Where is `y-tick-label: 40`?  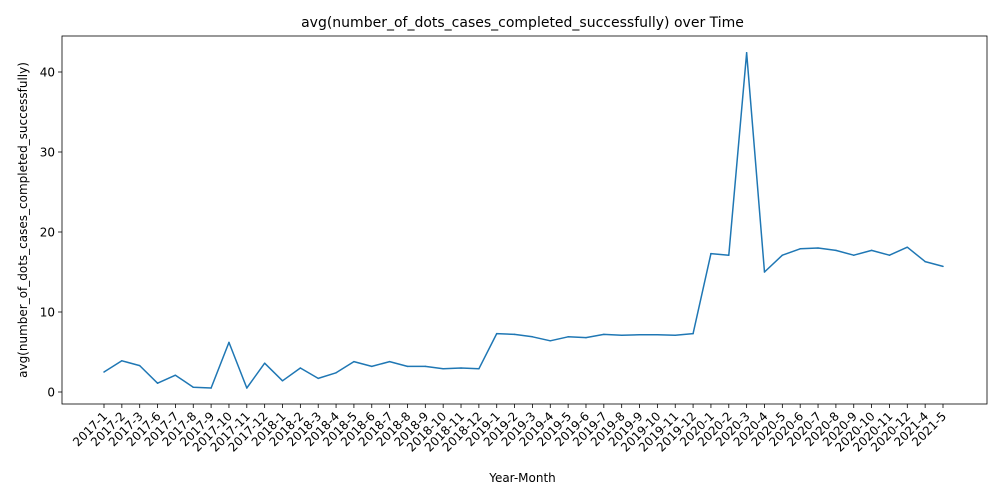
y-tick-label: 40 is located at coordinates (47, 73).